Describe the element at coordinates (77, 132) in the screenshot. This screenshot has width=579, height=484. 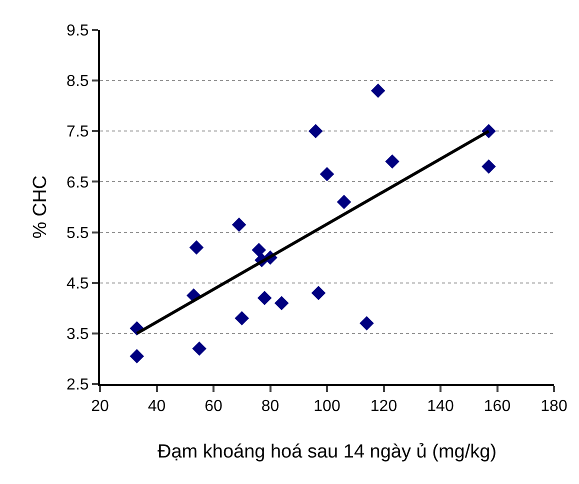
I see `y-tick-label: 7.5` at that location.